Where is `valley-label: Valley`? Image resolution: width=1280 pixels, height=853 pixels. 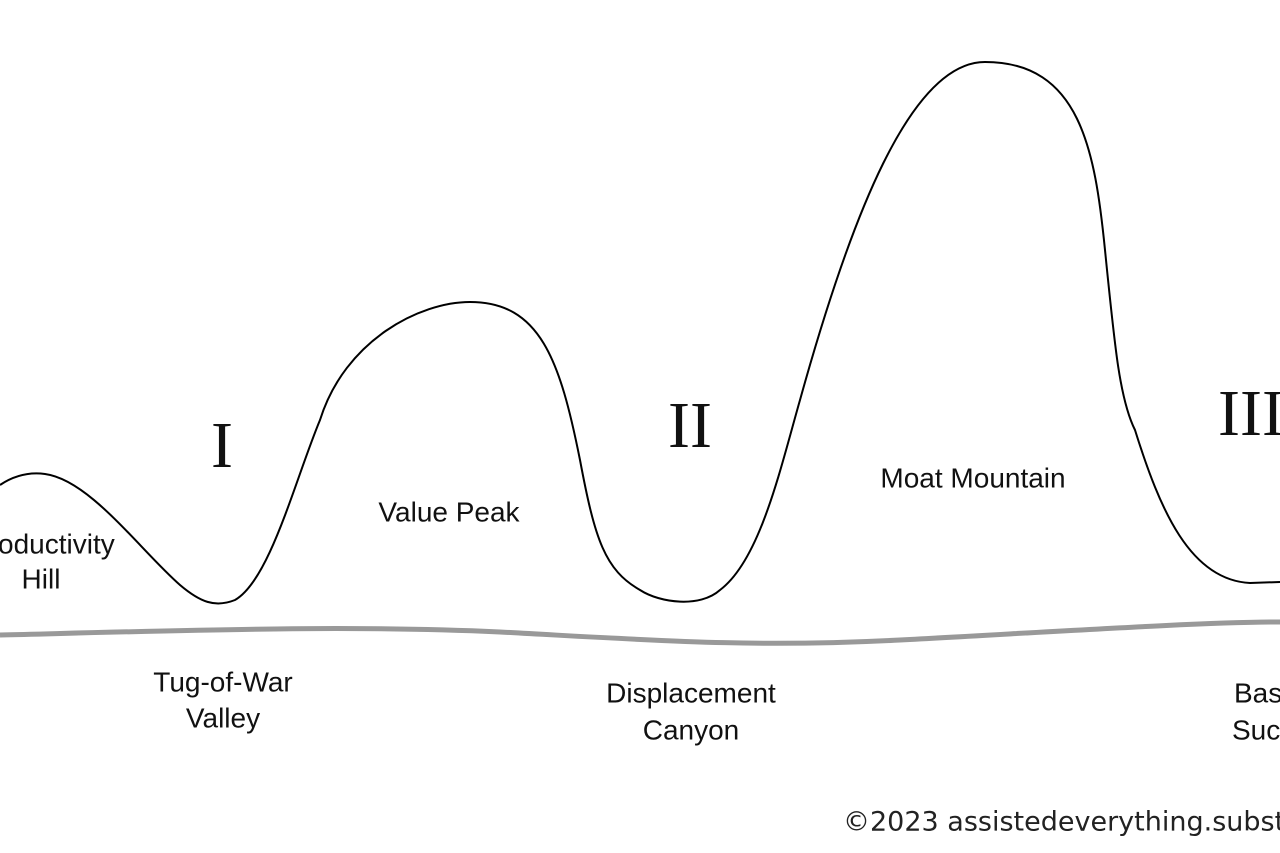 valley-label: Valley is located at coordinates (223, 717).